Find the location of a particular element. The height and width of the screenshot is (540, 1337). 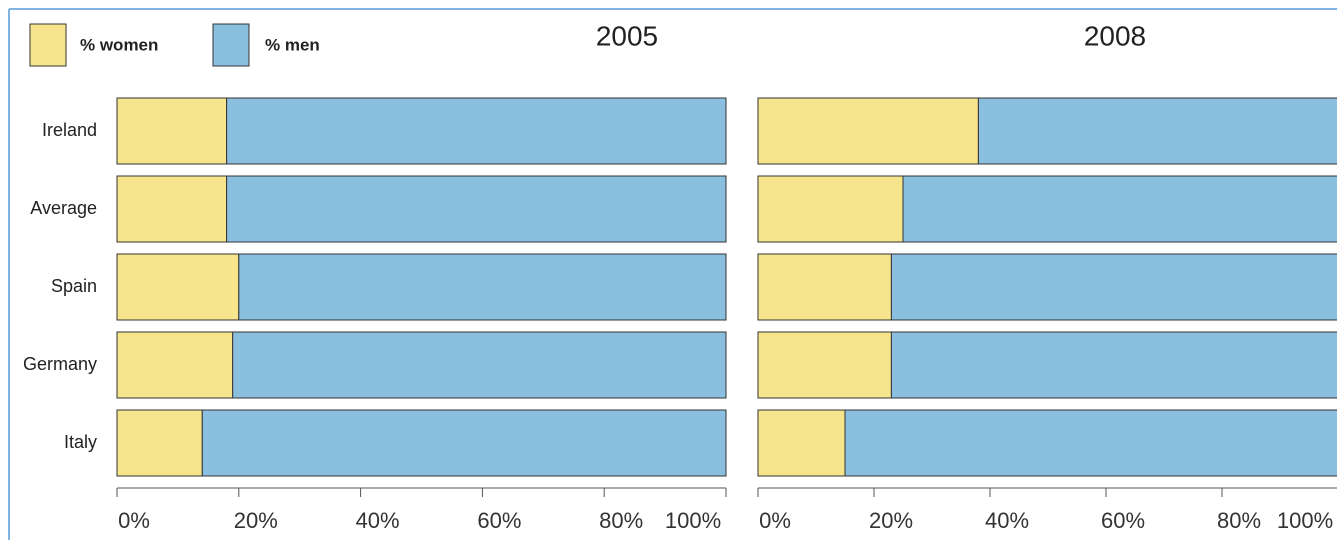

category-label: Spain is located at coordinates (74, 286).